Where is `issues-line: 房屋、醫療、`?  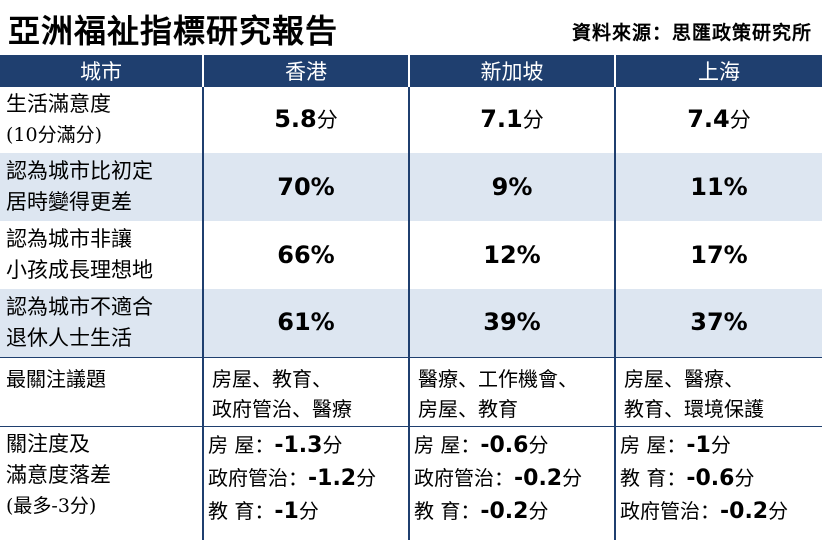 issues-line: 房屋、醫療、 is located at coordinates (684, 378).